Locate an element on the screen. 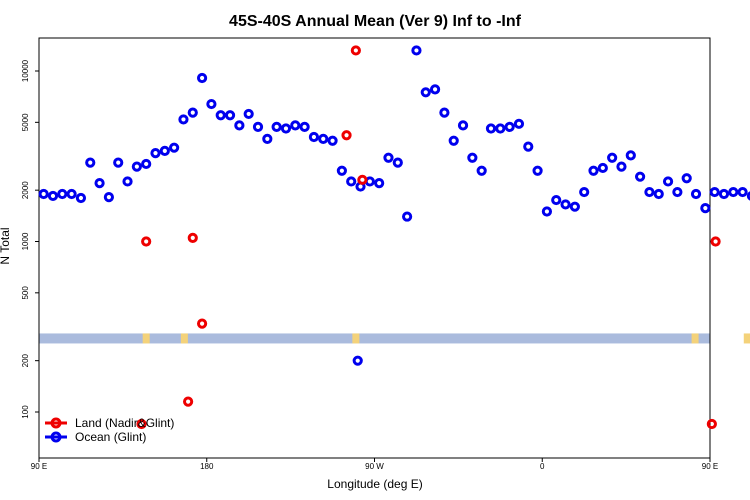  legend-label-ocean: Ocean (Glint) is located at coordinates (110, 437).